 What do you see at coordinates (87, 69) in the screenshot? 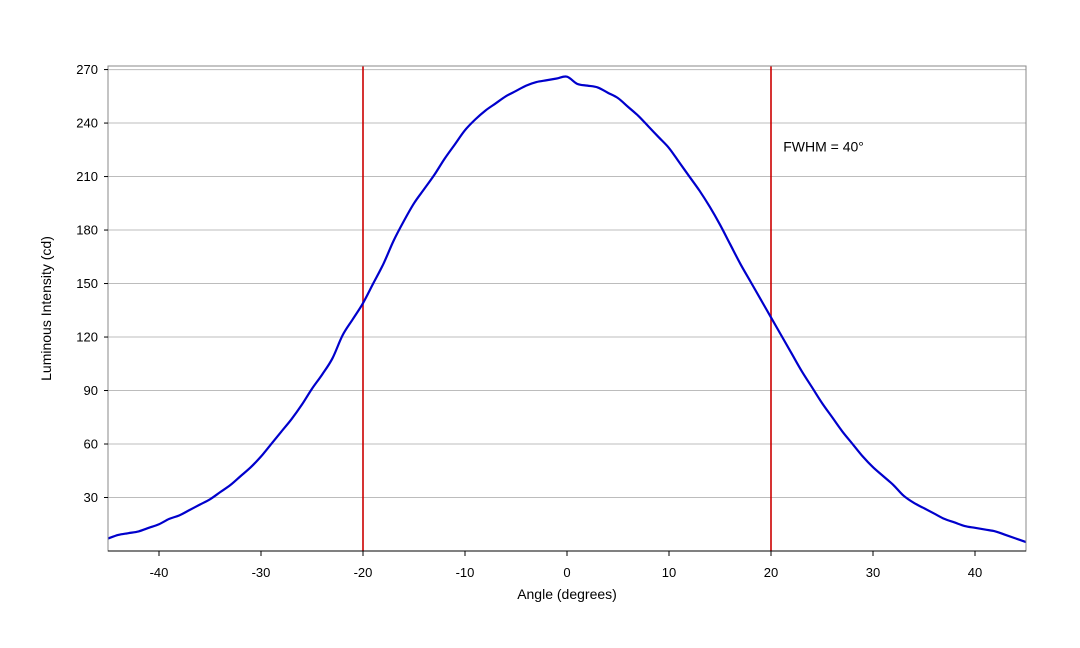
I see `y-tick-label: 270` at bounding box center [87, 69].